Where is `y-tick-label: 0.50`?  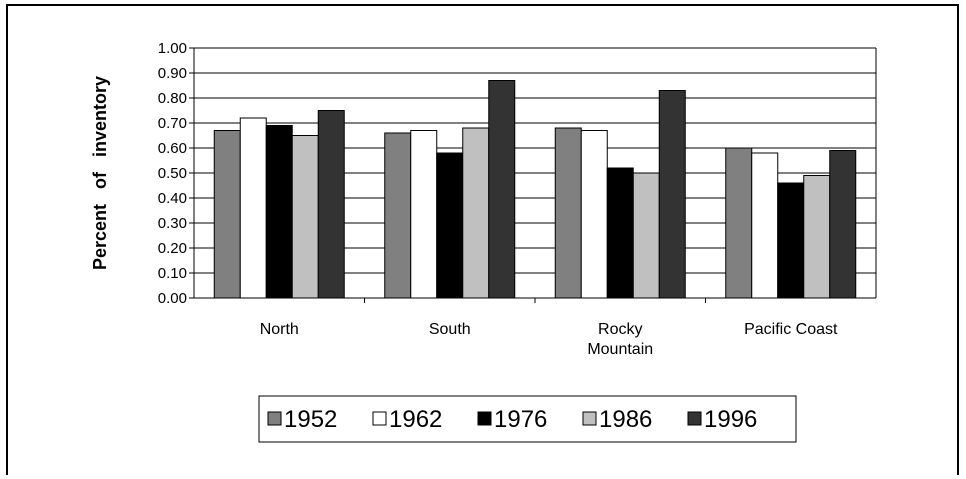 y-tick-label: 0.50 is located at coordinates (172, 173).